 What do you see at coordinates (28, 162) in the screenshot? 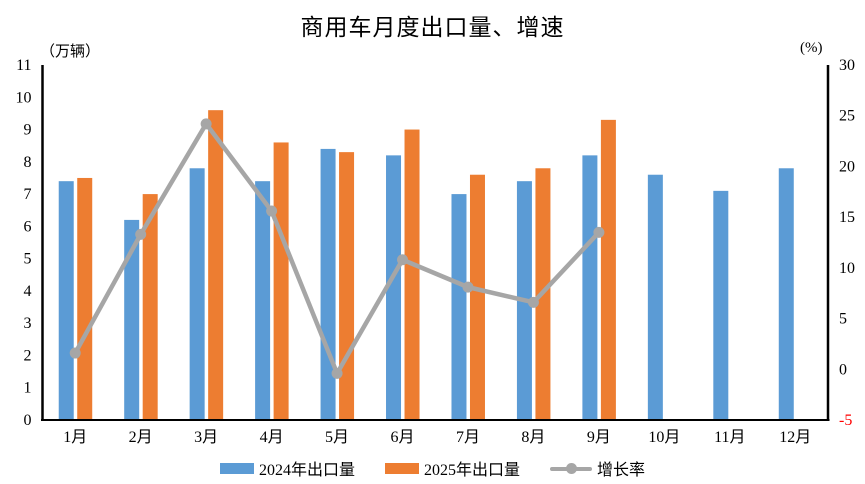
I see `left-axis-tick-8: 8` at bounding box center [28, 162].